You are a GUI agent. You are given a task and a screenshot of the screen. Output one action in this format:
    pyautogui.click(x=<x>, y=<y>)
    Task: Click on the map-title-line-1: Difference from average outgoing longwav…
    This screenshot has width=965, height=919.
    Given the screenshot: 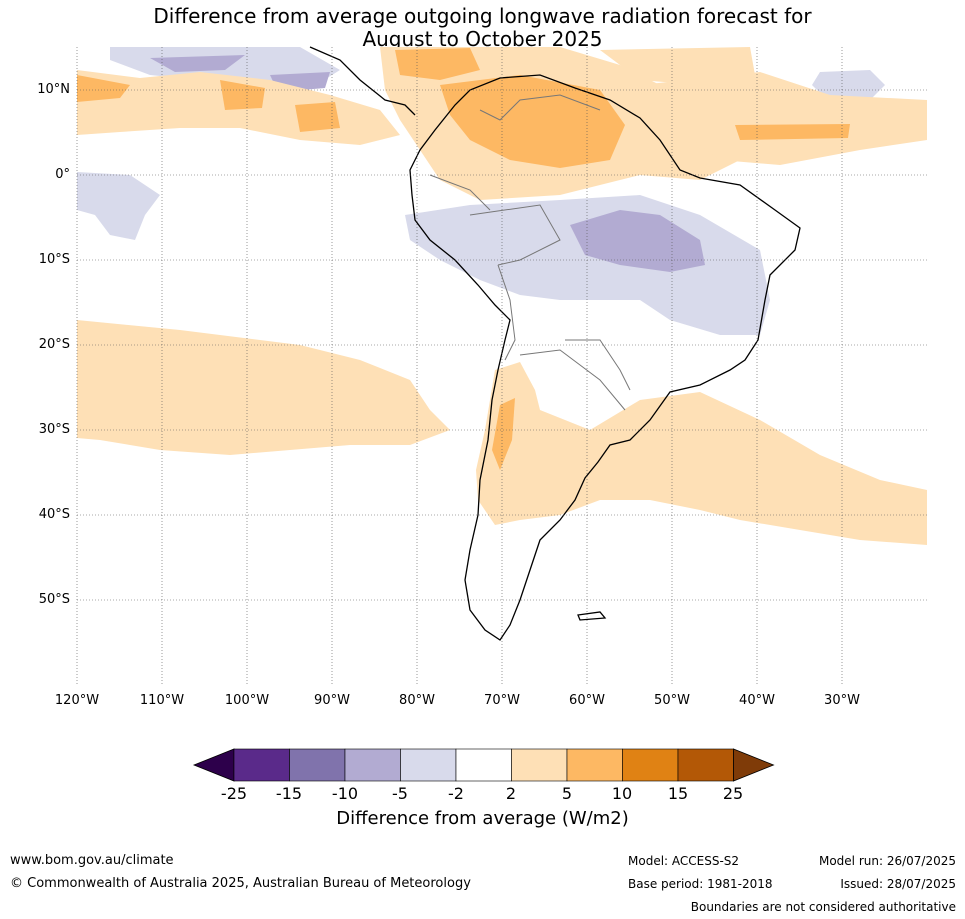 What is the action you would take?
    pyautogui.click(x=482, y=16)
    